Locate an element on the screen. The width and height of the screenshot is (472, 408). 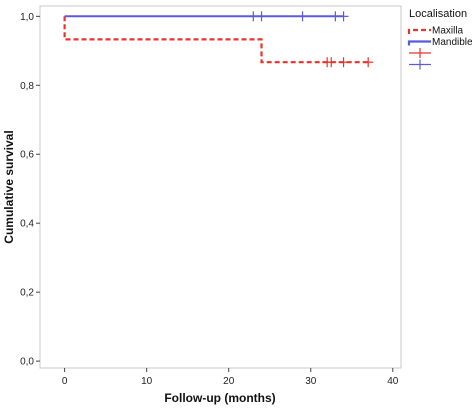
y-tick-label: 0,8 is located at coordinates (27, 86).